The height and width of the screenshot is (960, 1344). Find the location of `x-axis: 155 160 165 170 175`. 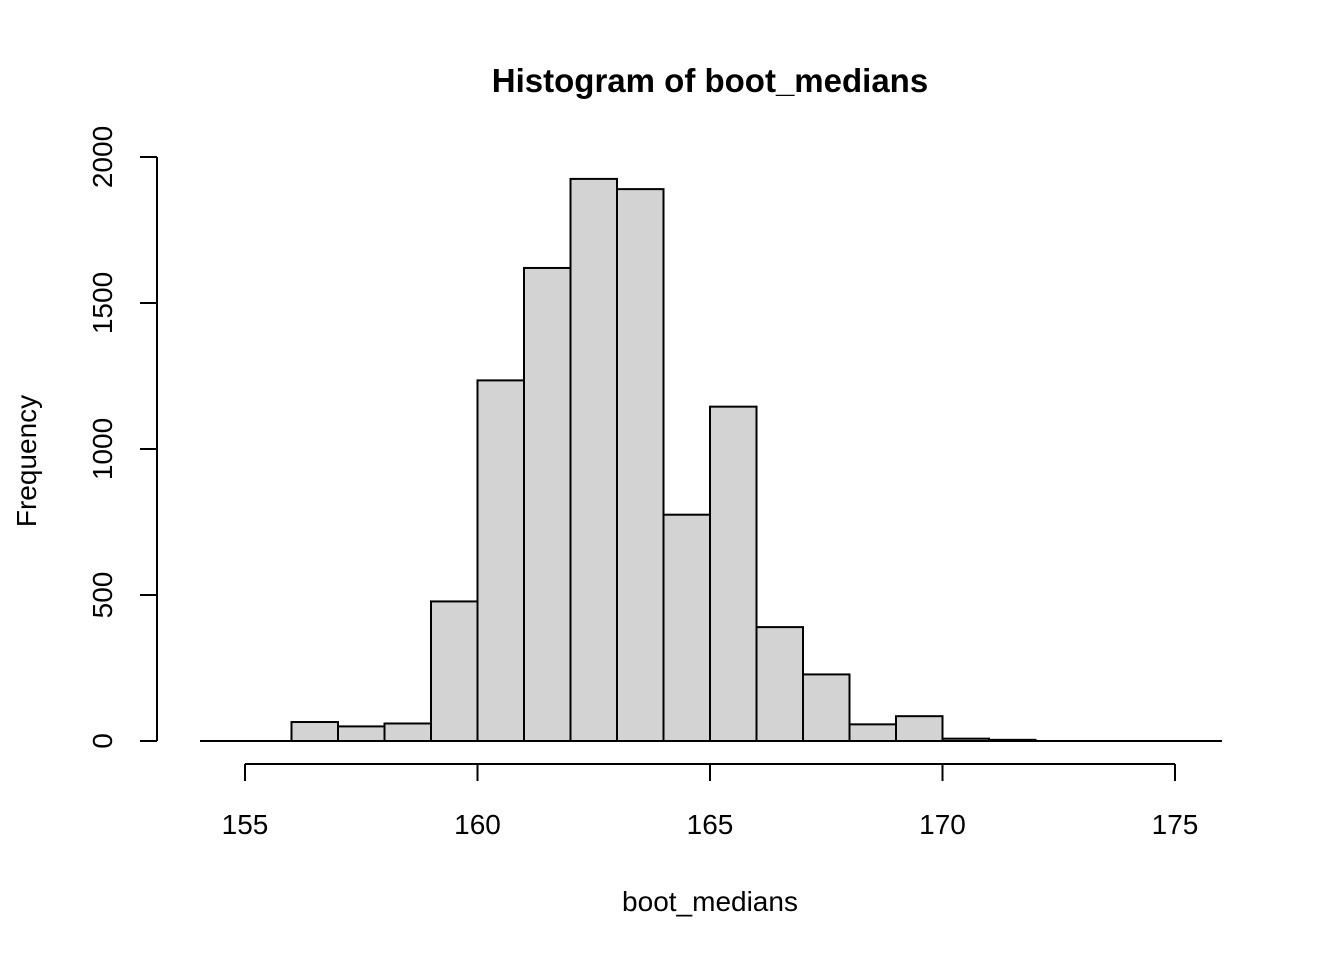

x-axis: 155 160 165 170 175 is located at coordinates (710, 801).